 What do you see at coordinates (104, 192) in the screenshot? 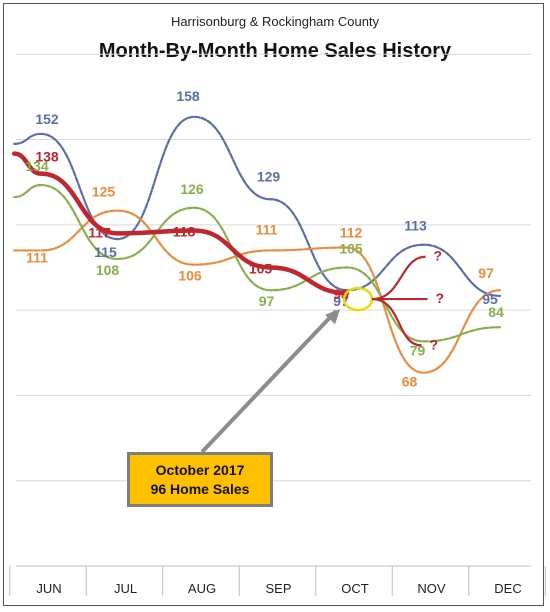
I see `data-label: 125` at bounding box center [104, 192].